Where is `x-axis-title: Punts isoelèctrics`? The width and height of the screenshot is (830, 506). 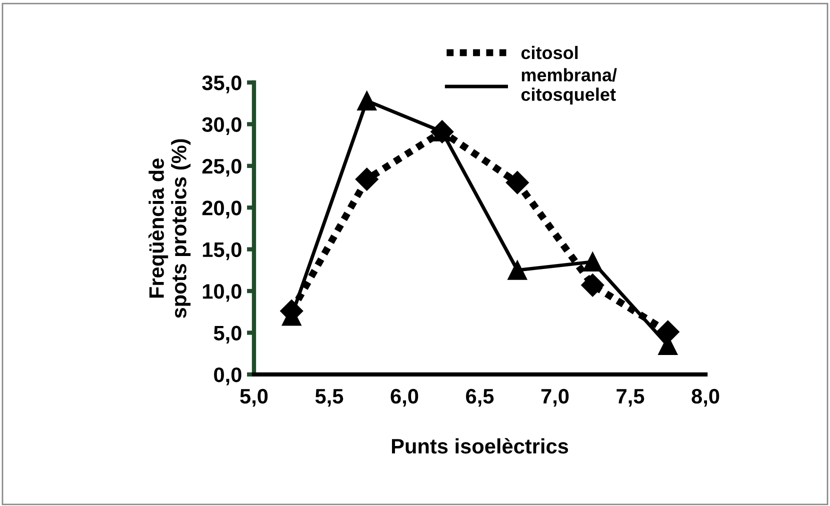 x-axis-title: Punts isoelèctrics is located at coordinates (480, 446).